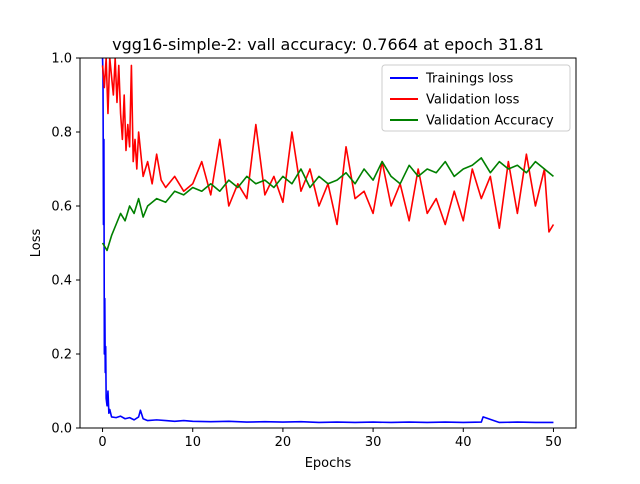 The height and width of the screenshot is (484, 640). Describe the element at coordinates (61, 207) in the screenshot. I see `y-tick-label: 0.6` at that location.